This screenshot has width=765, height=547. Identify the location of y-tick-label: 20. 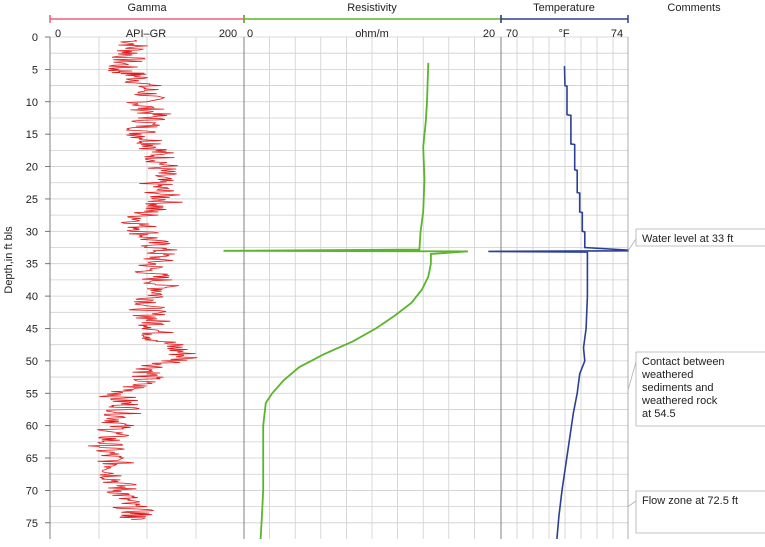
(32, 168).